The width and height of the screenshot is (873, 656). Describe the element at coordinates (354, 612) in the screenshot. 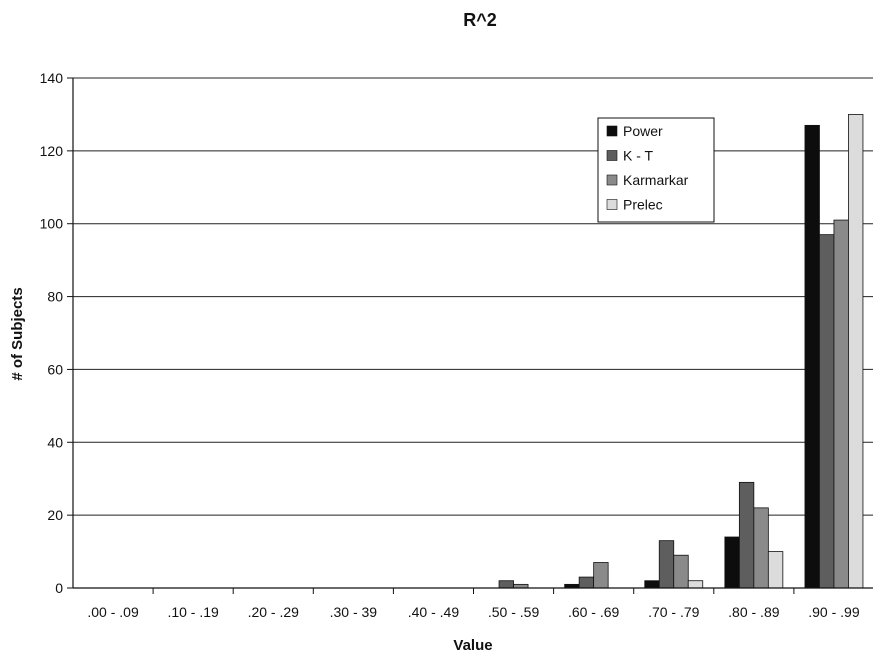

I see `x-tick-label: .30 - 39` at that location.